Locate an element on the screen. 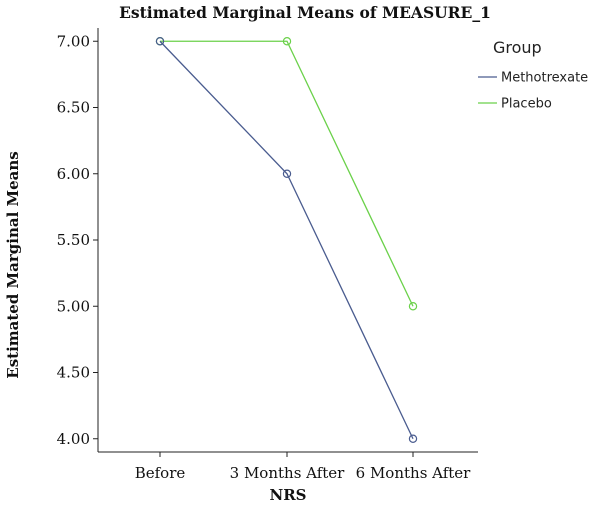 Image resolution: width=600 pixels, height=508 pixels. legend-label-methotrexate: Methotrexate is located at coordinates (544, 78).